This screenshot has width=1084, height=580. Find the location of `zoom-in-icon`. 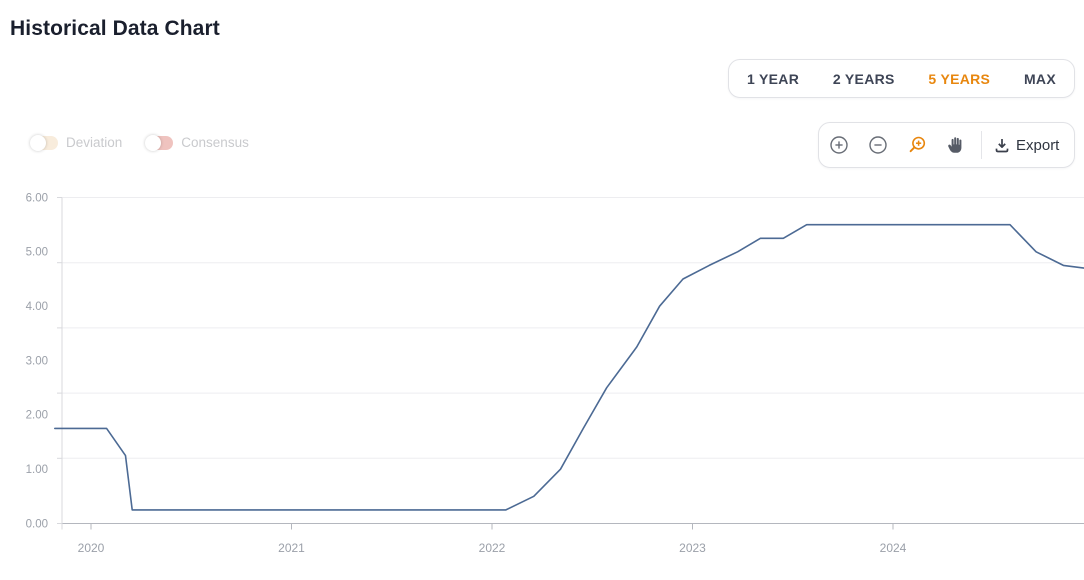

zoom-in-icon is located at coordinates (839, 145).